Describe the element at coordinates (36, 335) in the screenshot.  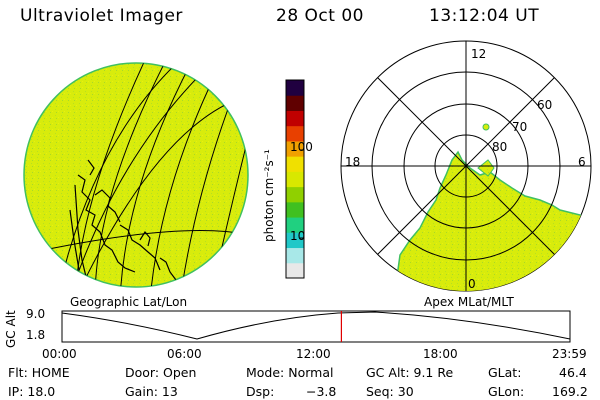
I see `altitude-ytick-bottom: 1.8` at that location.